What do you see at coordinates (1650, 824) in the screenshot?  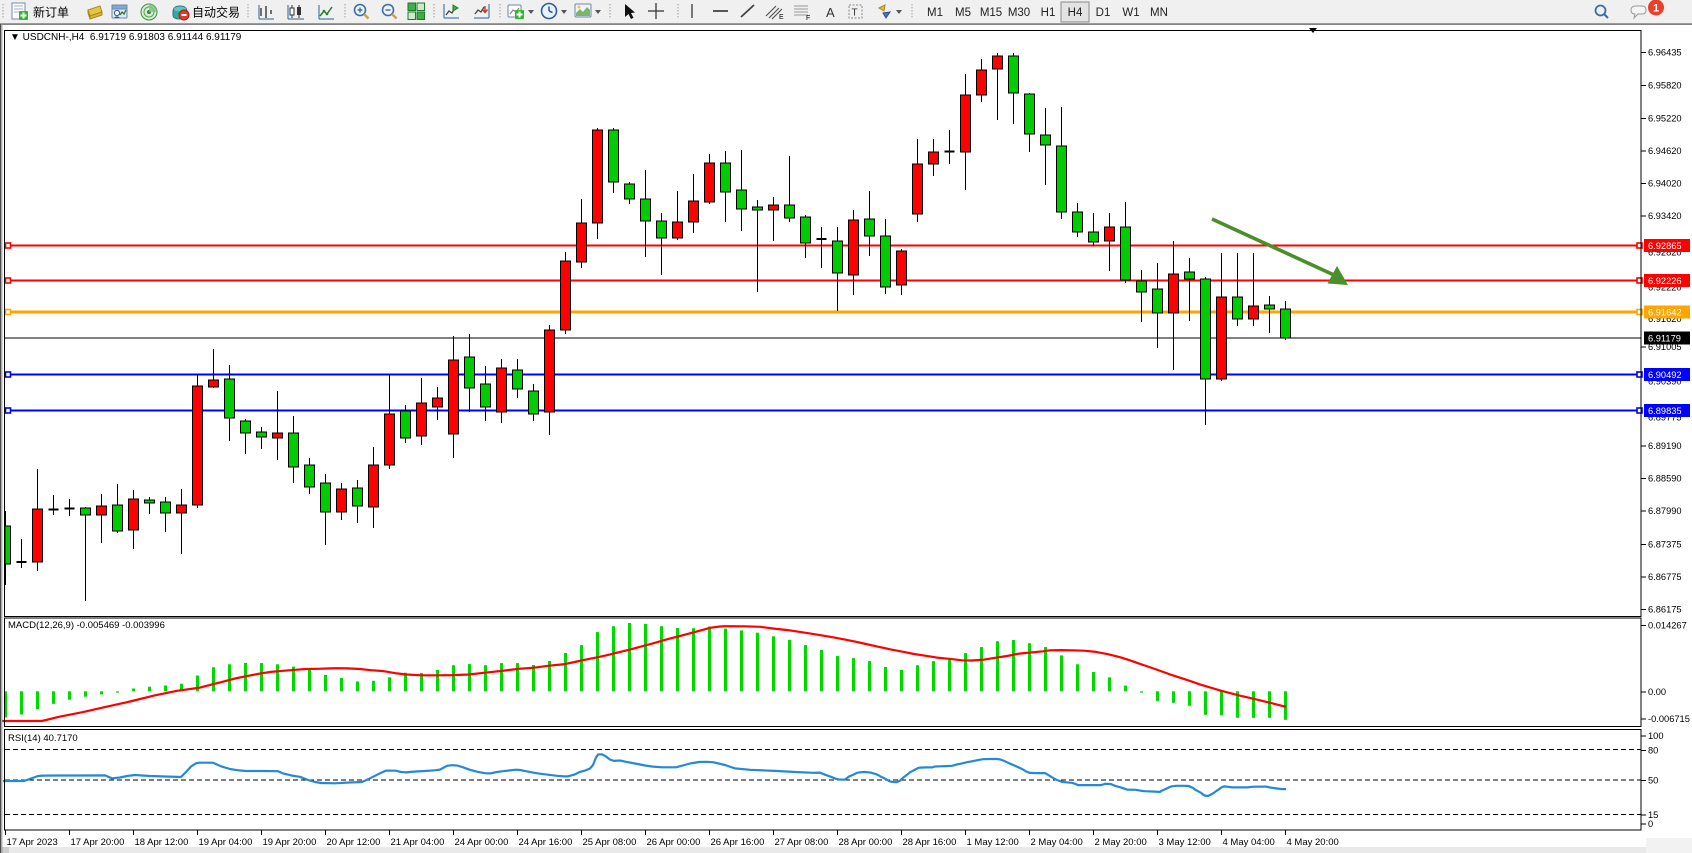 I see `svg-text: 0` at bounding box center [1650, 824].